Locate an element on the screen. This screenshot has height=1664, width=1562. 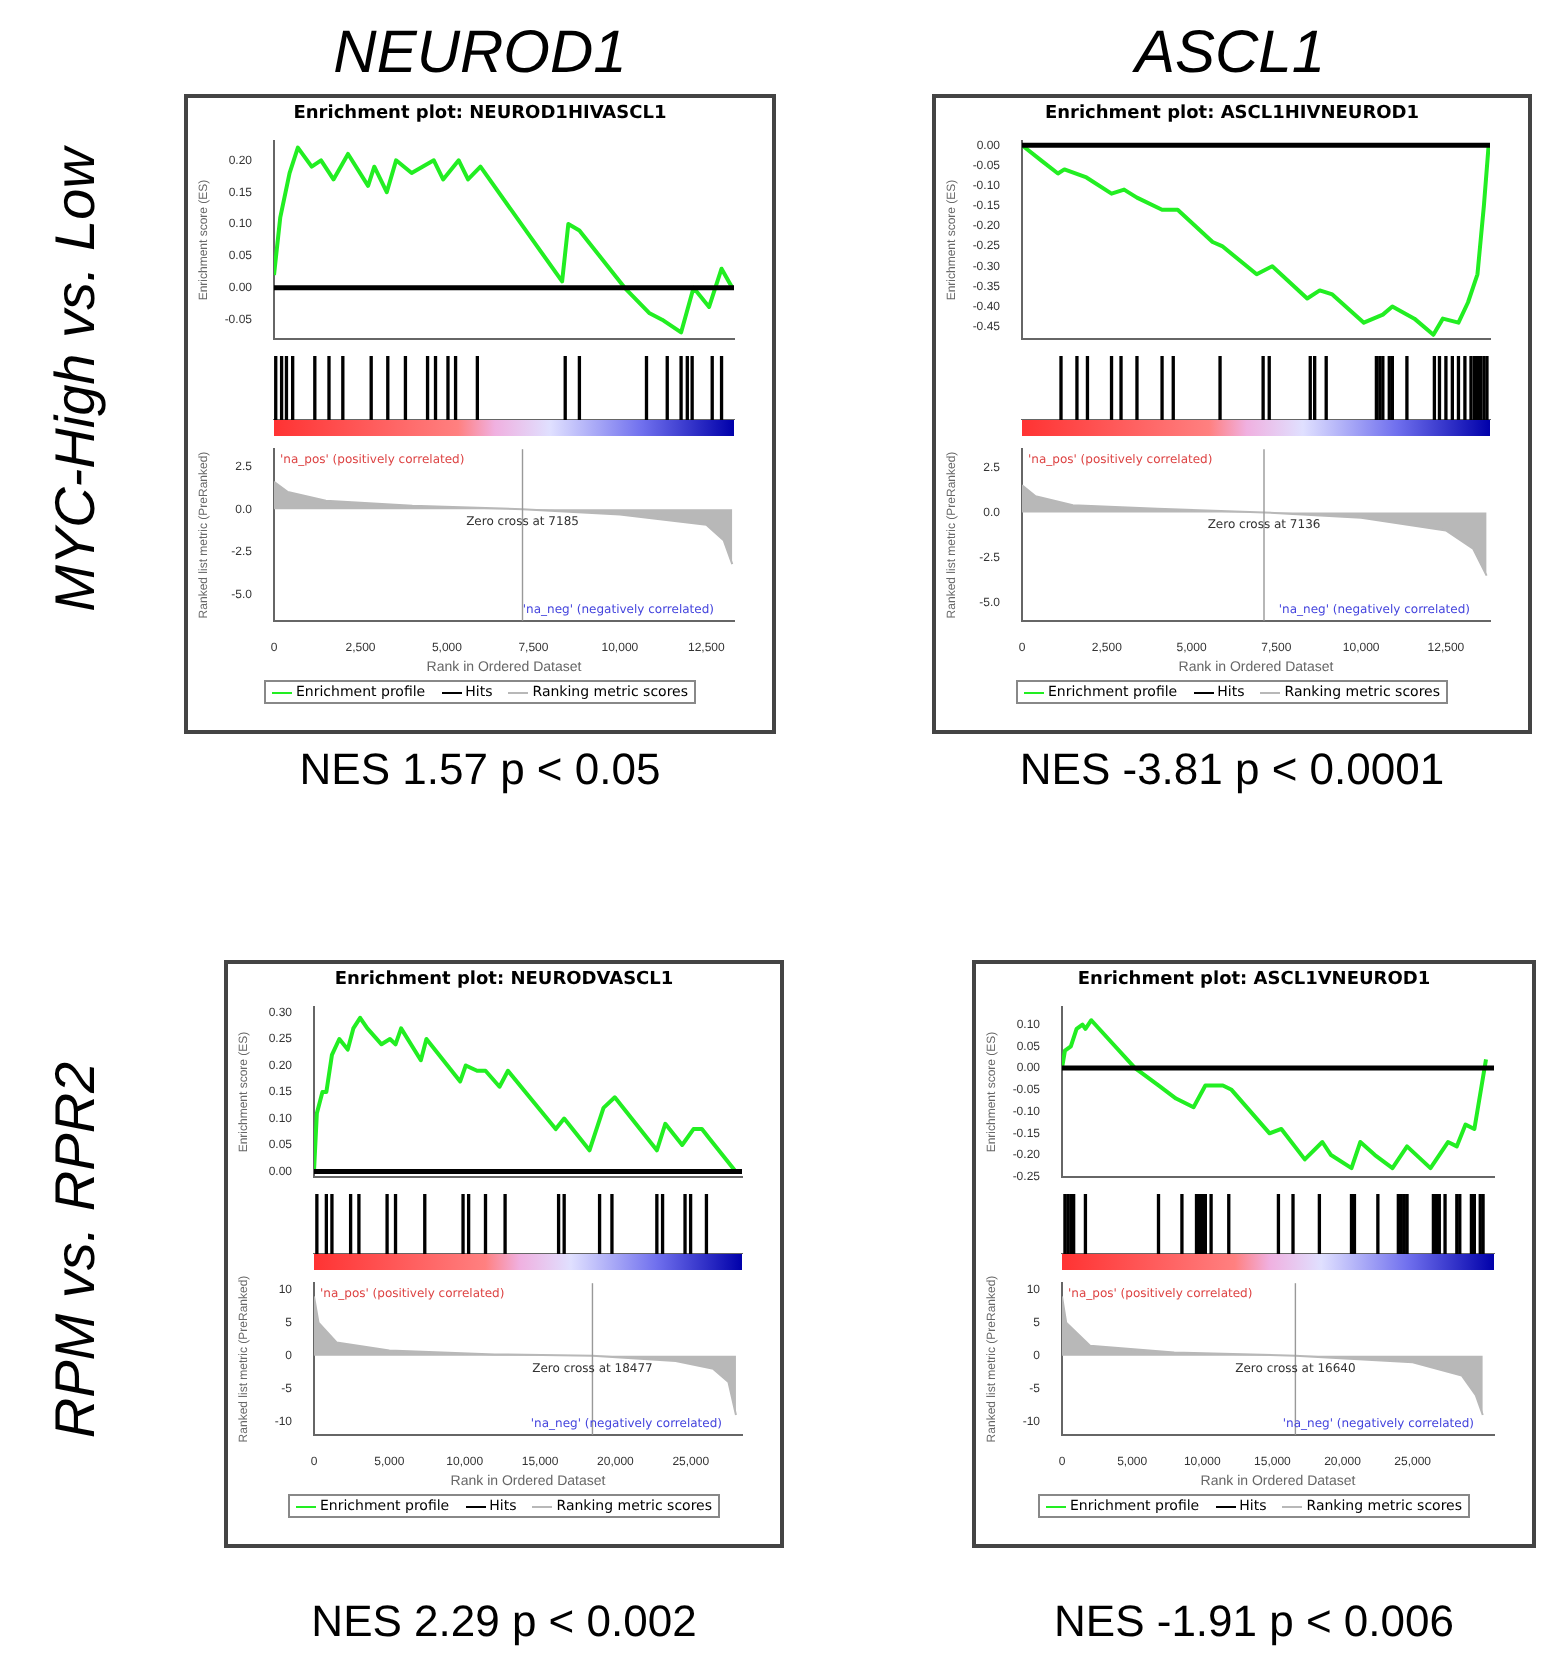
text: NES 1.57 p < 0.05 is located at coordinates (480, 770).